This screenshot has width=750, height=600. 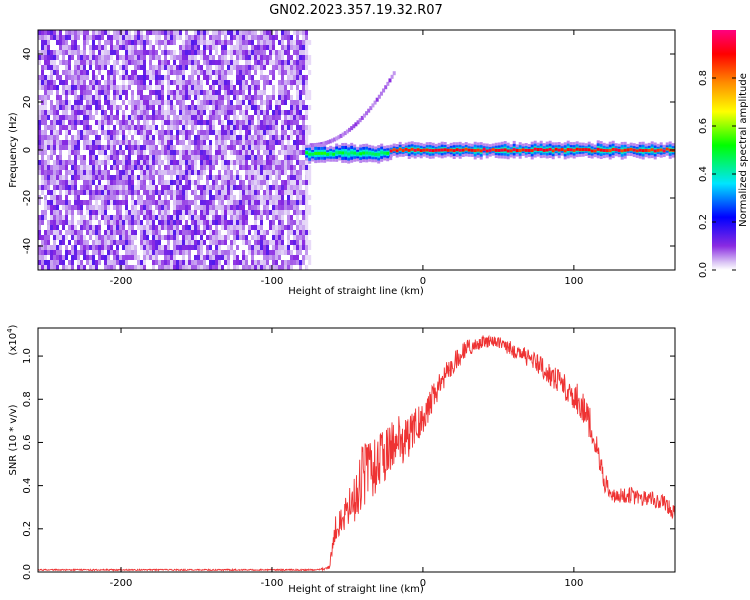 I want to click on spectrogram-x-tick-label: 0, so click(x=423, y=281).